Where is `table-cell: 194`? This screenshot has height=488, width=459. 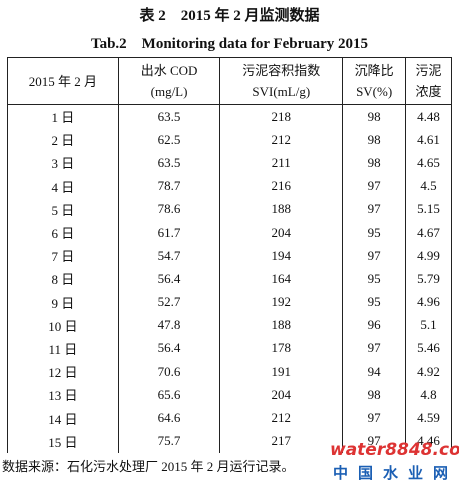 table-cell: 194 is located at coordinates (281, 256).